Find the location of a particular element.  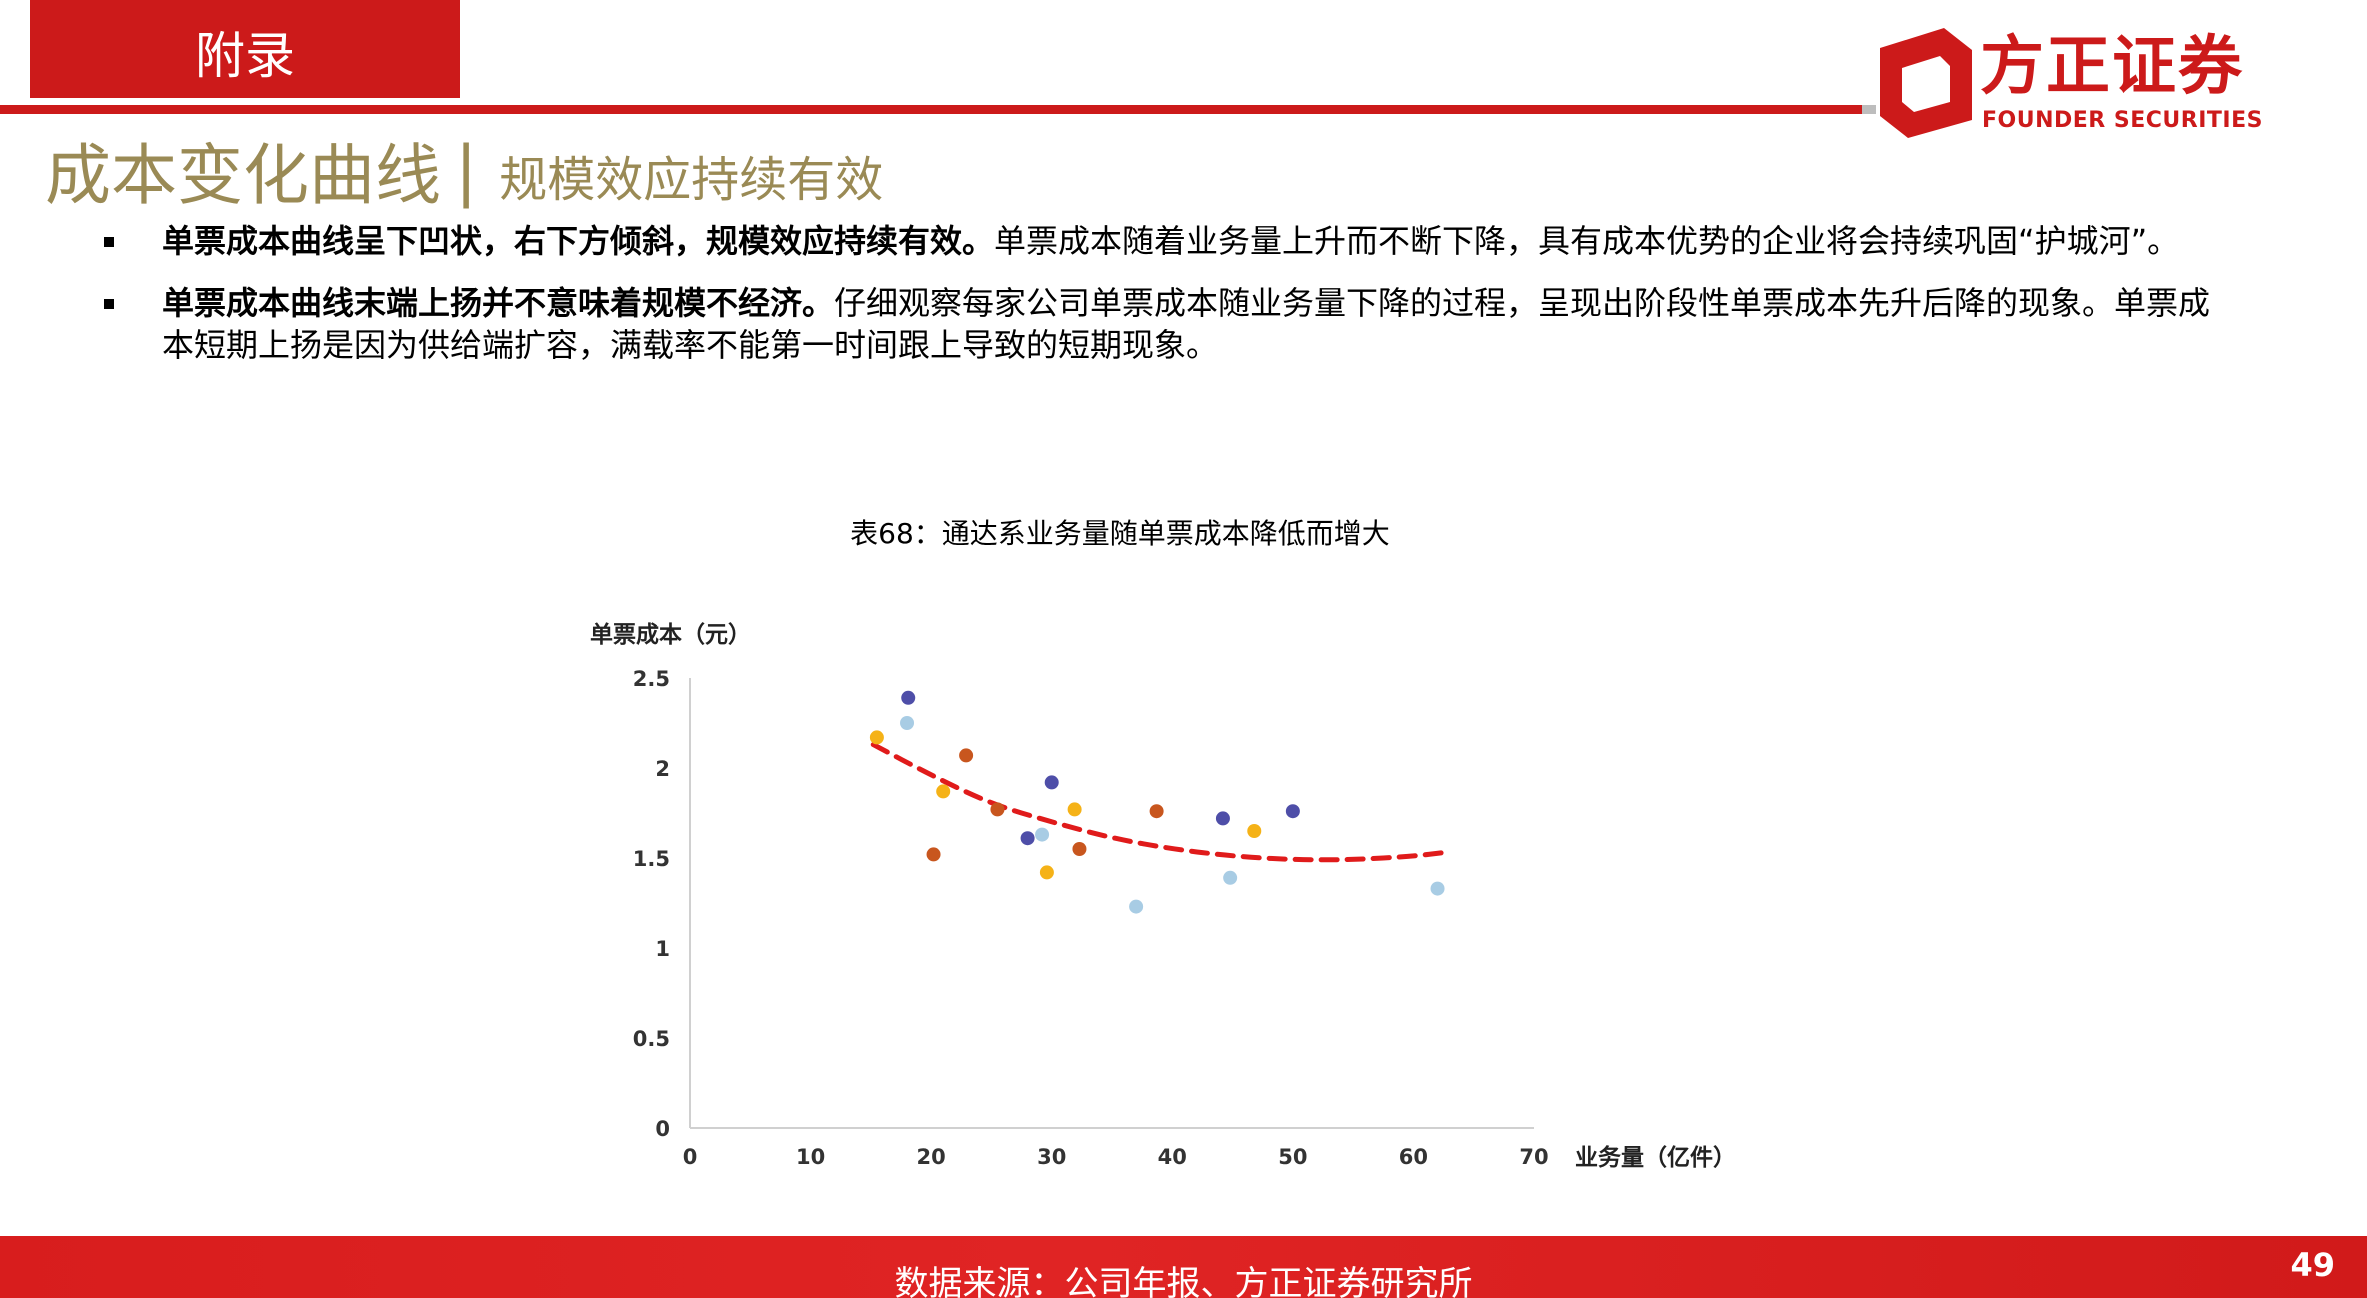

header-rule-cap is located at coordinates (1869, 109).